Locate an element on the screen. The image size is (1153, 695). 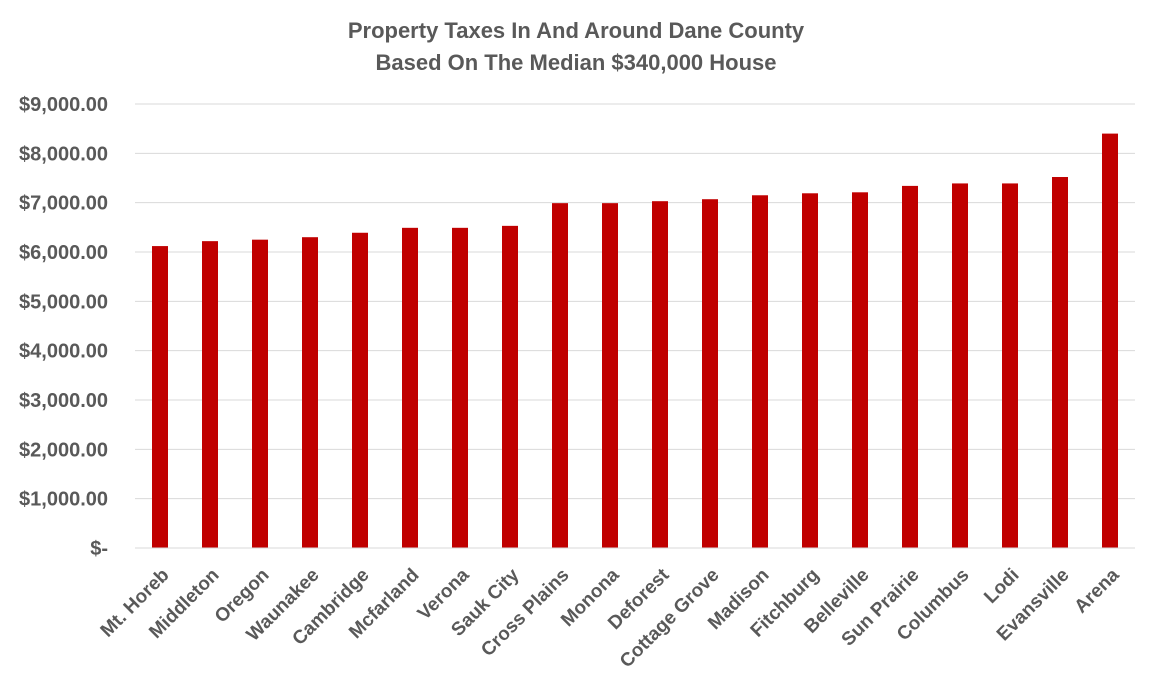
y-tick-label: $3,000.00 is located at coordinates (63, 401).